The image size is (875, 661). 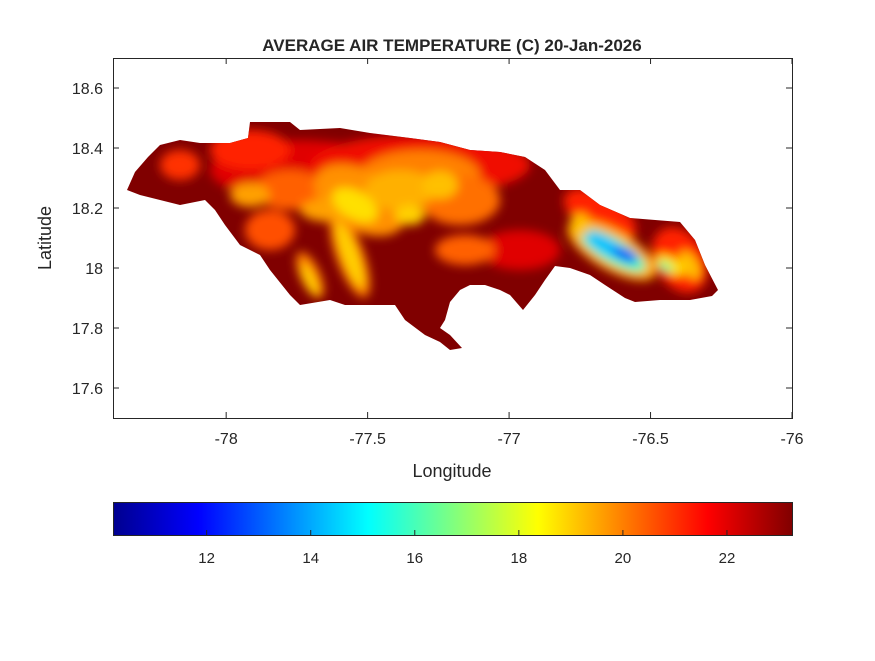 I want to click on y-tick-label: 18.4, so click(x=87, y=149).